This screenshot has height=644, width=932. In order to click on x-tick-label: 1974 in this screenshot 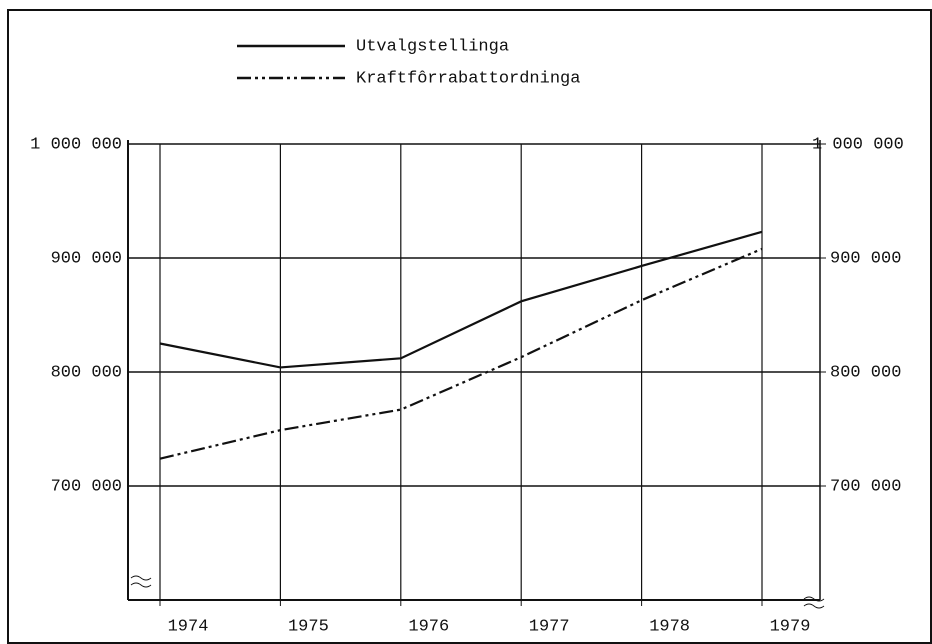, I will do `click(188, 626)`.